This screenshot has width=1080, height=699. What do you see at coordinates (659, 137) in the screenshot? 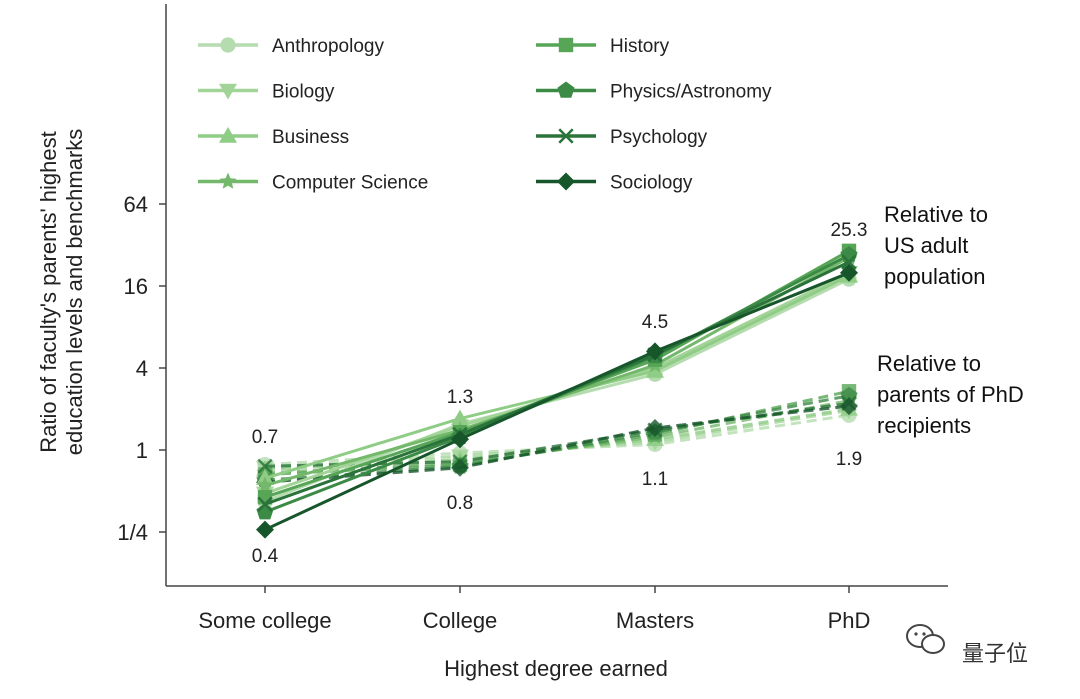
I see `legend-label: Psychology` at bounding box center [659, 137].